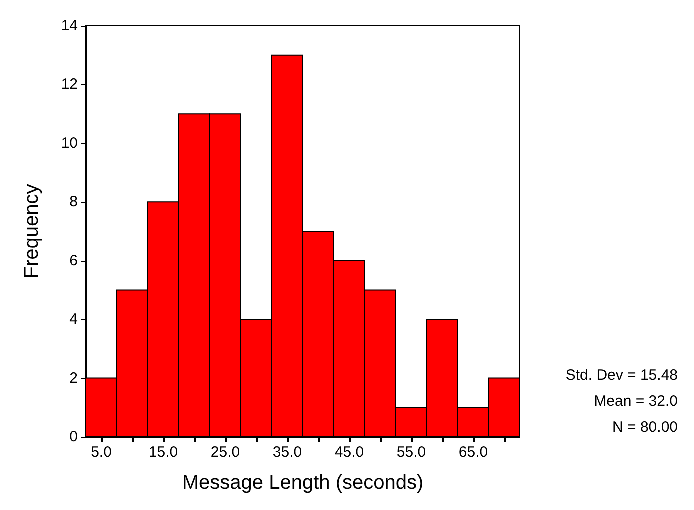  What do you see at coordinates (101, 452) in the screenshot?
I see `x-tick-label: 5.0` at bounding box center [101, 452].